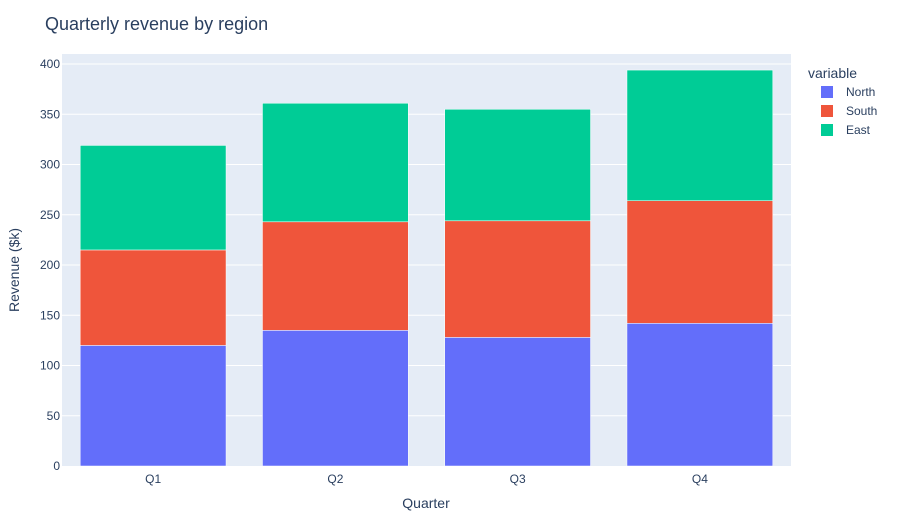 The width and height of the screenshot is (900, 520). I want to click on y-tick-label: 350, so click(50, 114).